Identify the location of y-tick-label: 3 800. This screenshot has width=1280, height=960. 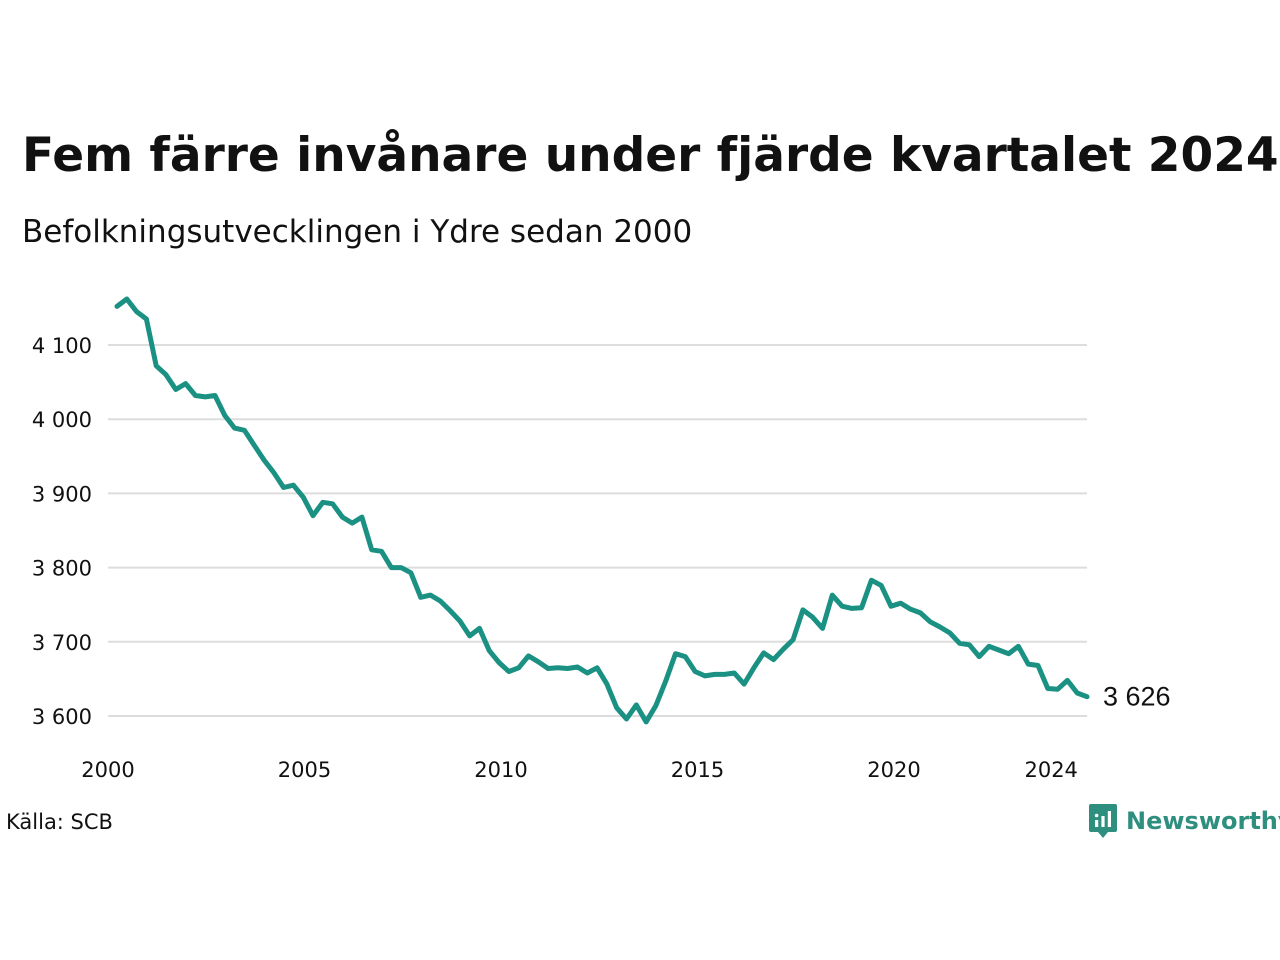
(62, 569).